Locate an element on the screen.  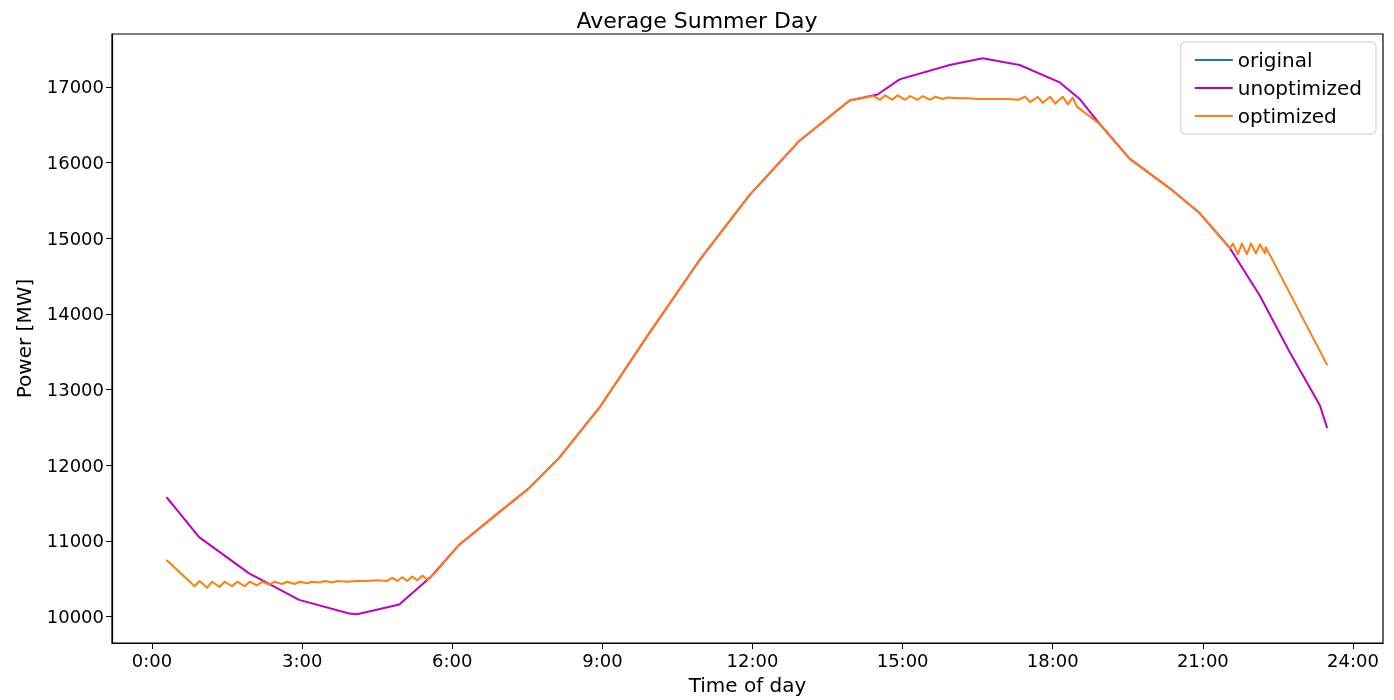
y-tick-label: 15000 is located at coordinates (75, 238).